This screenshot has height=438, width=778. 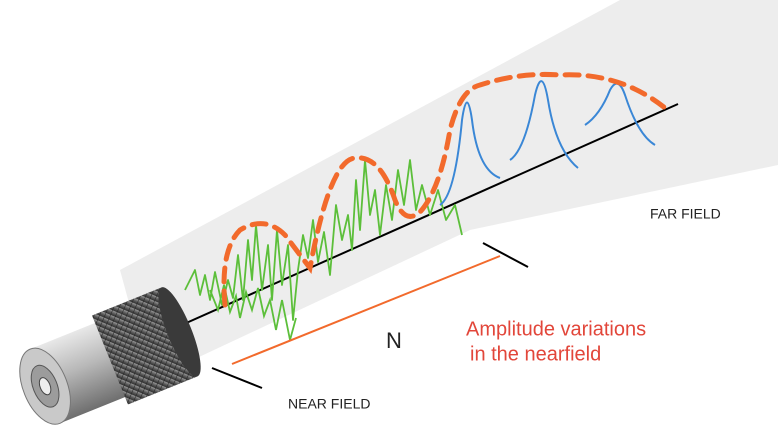 I want to click on far-field-label: FAR FIELD, so click(x=685, y=214).